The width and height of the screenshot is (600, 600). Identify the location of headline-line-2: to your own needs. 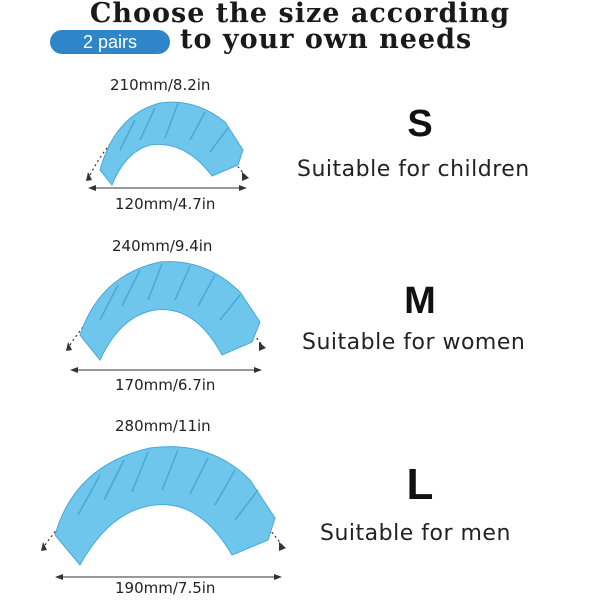
(326, 39).